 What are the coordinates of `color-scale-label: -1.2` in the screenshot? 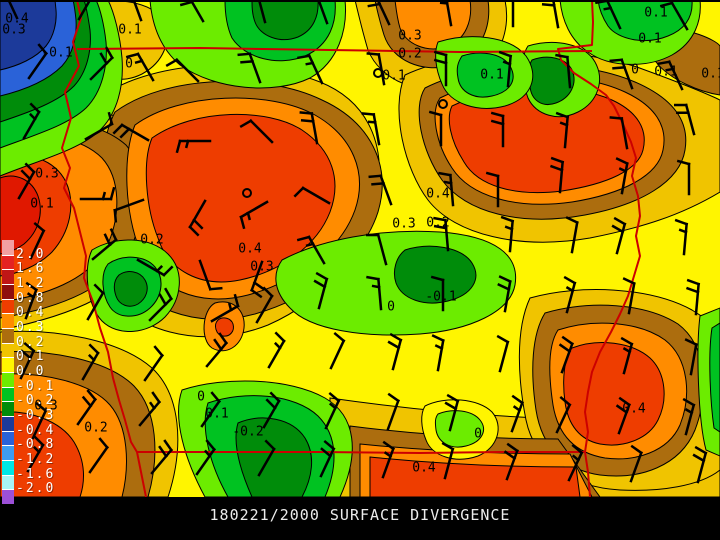 It's located at (36, 459).